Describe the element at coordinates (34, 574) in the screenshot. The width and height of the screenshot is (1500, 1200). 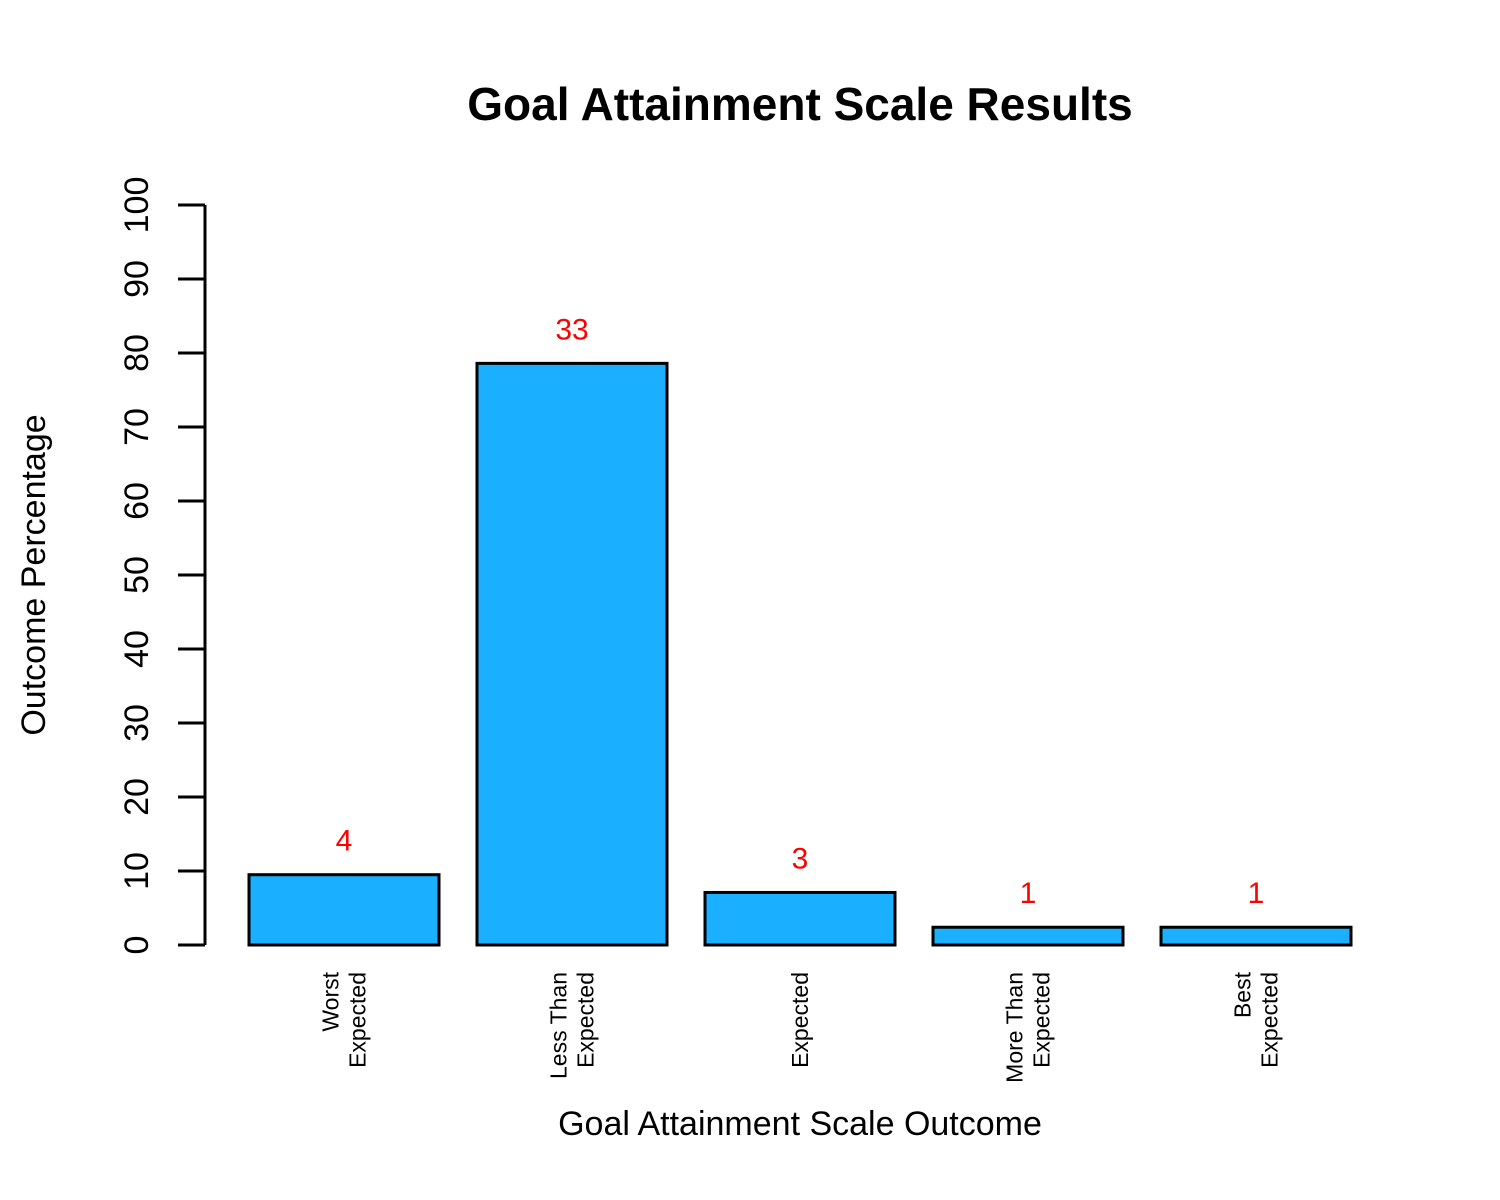
I see `y-axis-label: Outcome Percentage` at that location.